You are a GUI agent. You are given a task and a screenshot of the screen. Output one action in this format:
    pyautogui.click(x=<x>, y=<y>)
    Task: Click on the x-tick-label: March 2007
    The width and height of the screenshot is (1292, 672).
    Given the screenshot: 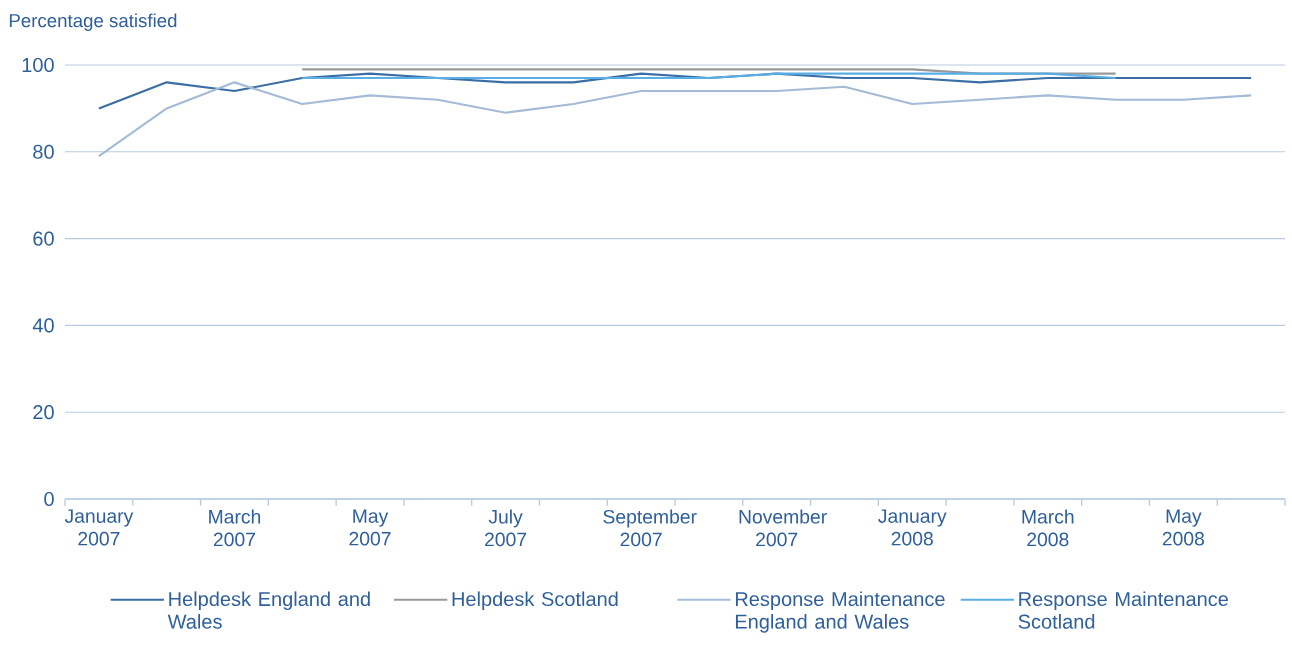 What is the action you would take?
    pyautogui.click(x=235, y=528)
    